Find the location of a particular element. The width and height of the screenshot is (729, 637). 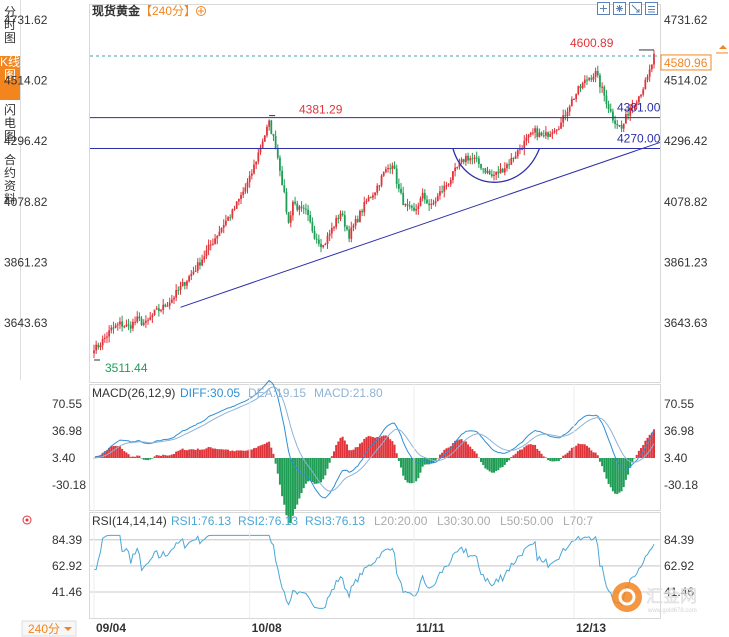

tab-flash: 闪电图 is located at coordinates (9, 123).